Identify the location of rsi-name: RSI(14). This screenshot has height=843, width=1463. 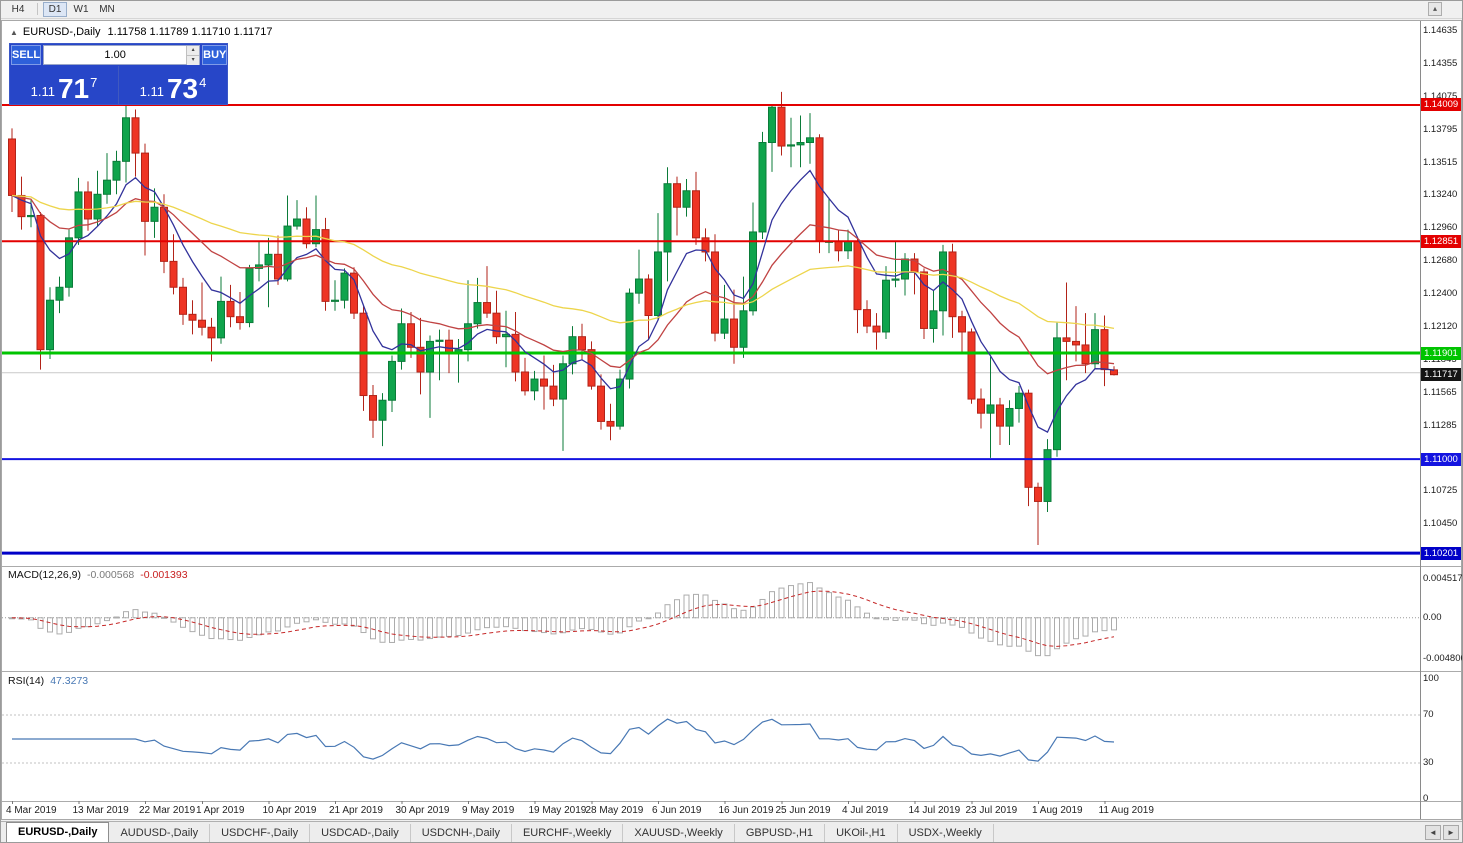
(26, 681).